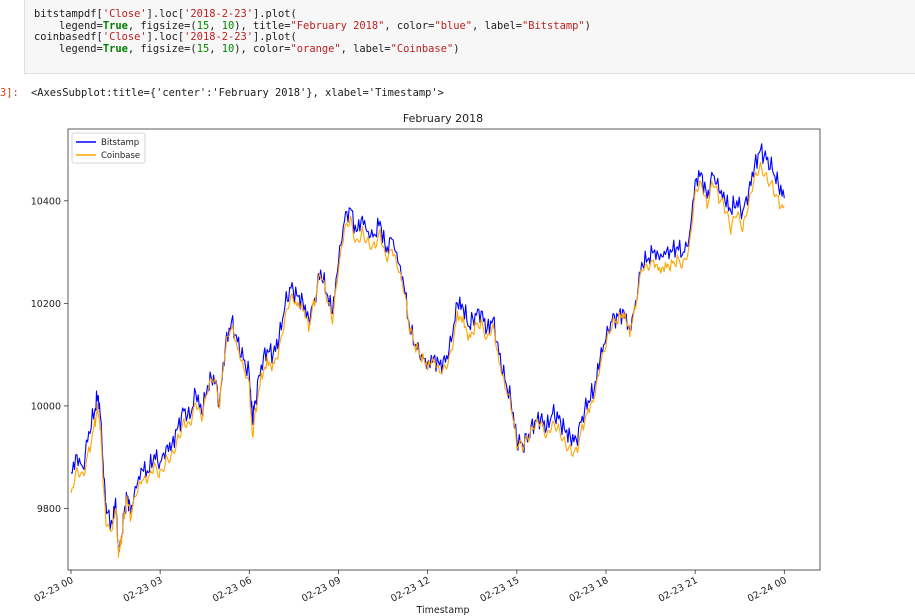 Image resolution: width=915 pixels, height=616 pixels. I want to click on x-tick-label: 02-24 00, so click(767, 590).